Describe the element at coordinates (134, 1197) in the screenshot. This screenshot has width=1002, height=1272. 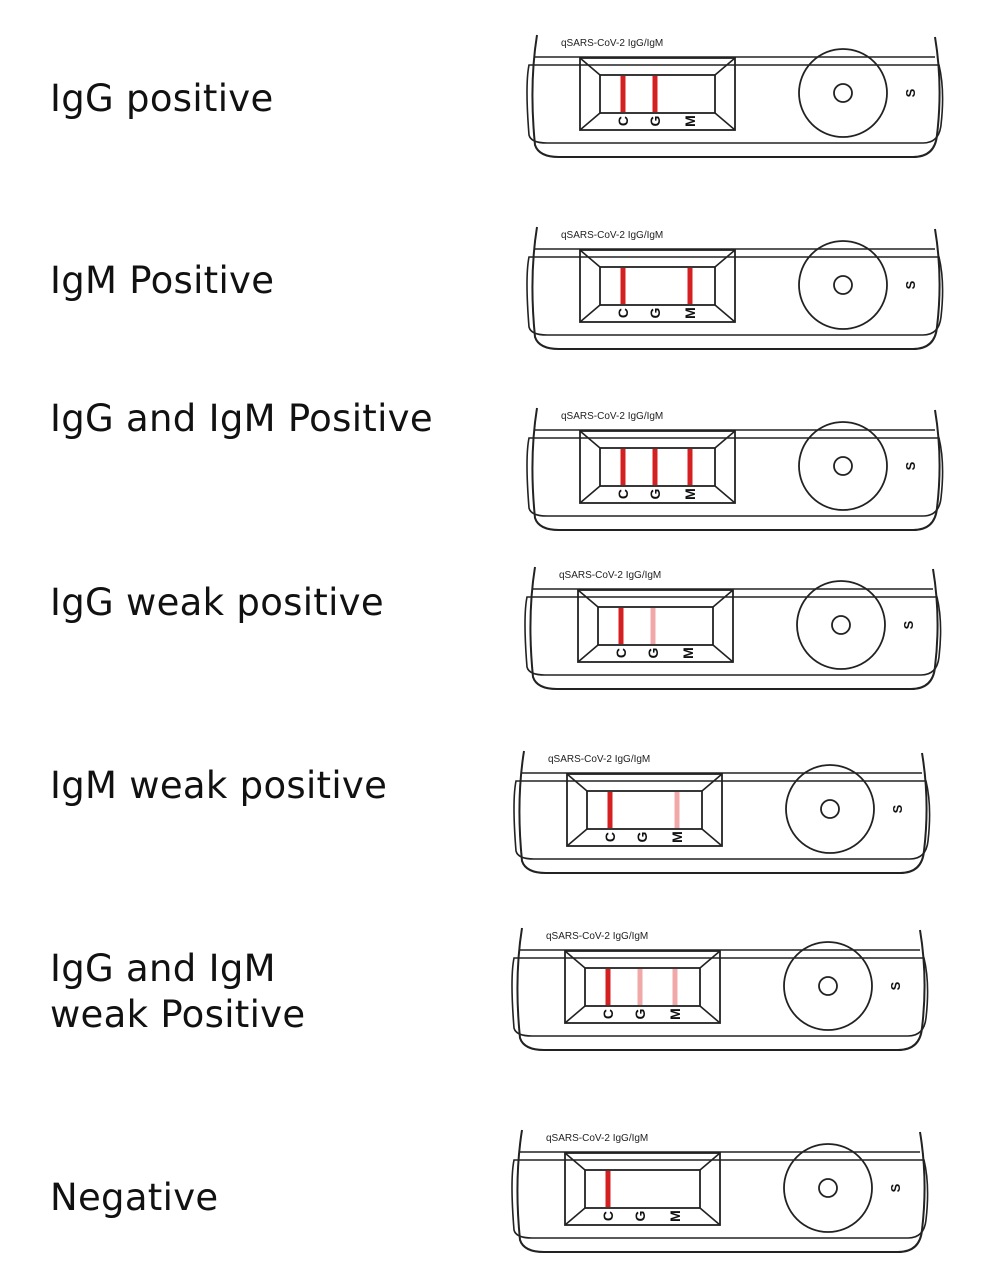
I see `result-label: Negative` at that location.